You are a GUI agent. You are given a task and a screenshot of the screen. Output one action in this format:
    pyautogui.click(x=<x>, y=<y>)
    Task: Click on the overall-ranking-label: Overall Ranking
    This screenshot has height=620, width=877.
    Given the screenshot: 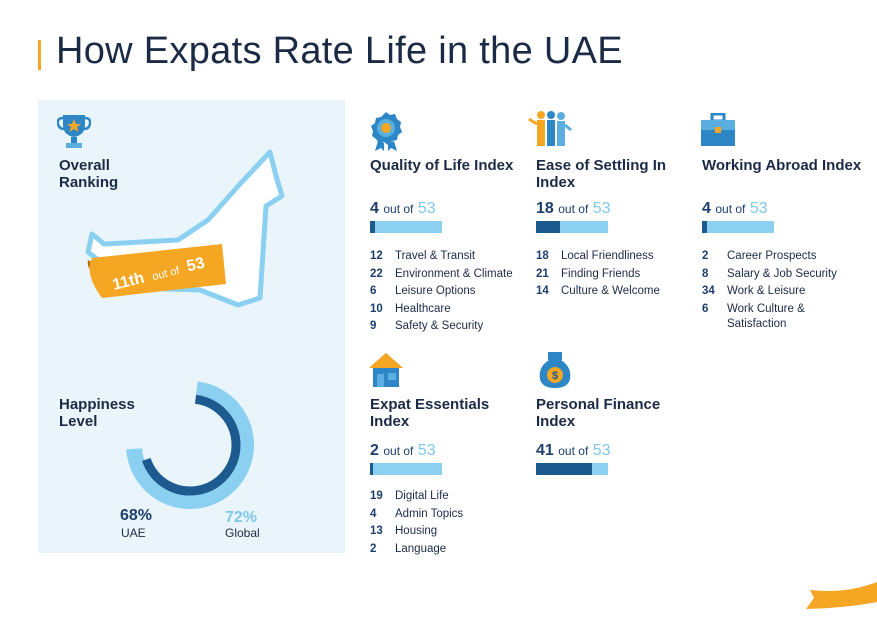 What is the action you would take?
    pyautogui.click(x=89, y=174)
    